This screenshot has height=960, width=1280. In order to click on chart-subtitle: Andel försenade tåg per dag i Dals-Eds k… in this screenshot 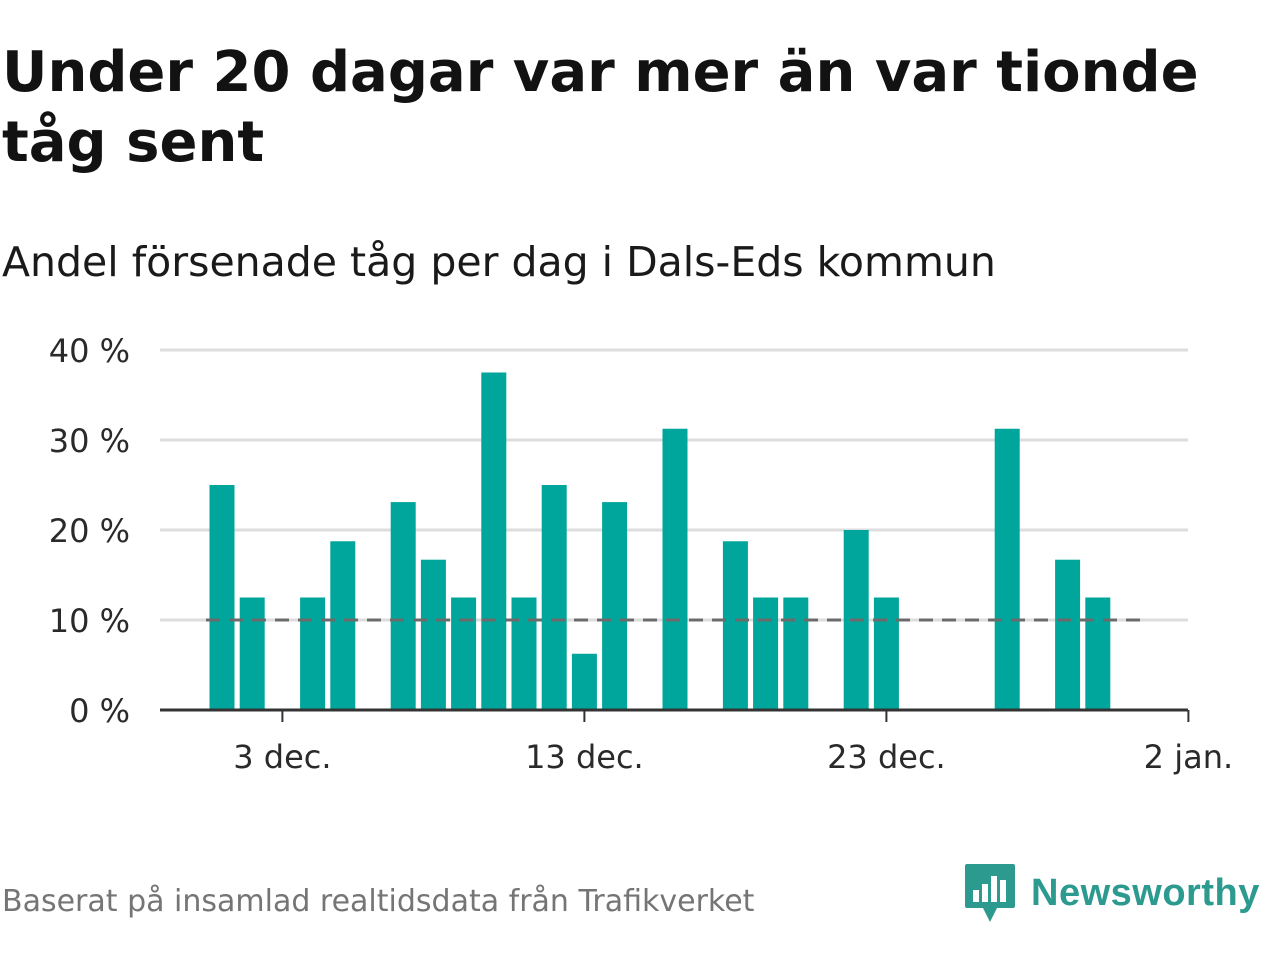, I will do `click(499, 262)`.